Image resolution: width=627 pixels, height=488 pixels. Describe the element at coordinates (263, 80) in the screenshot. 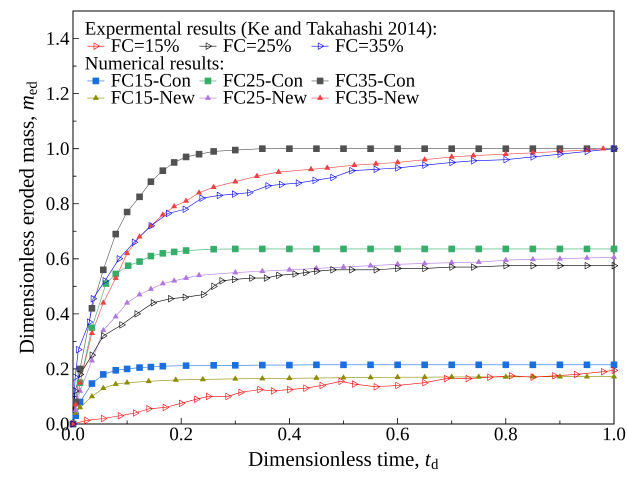

I see `legend-label: FC25-Con` at that location.